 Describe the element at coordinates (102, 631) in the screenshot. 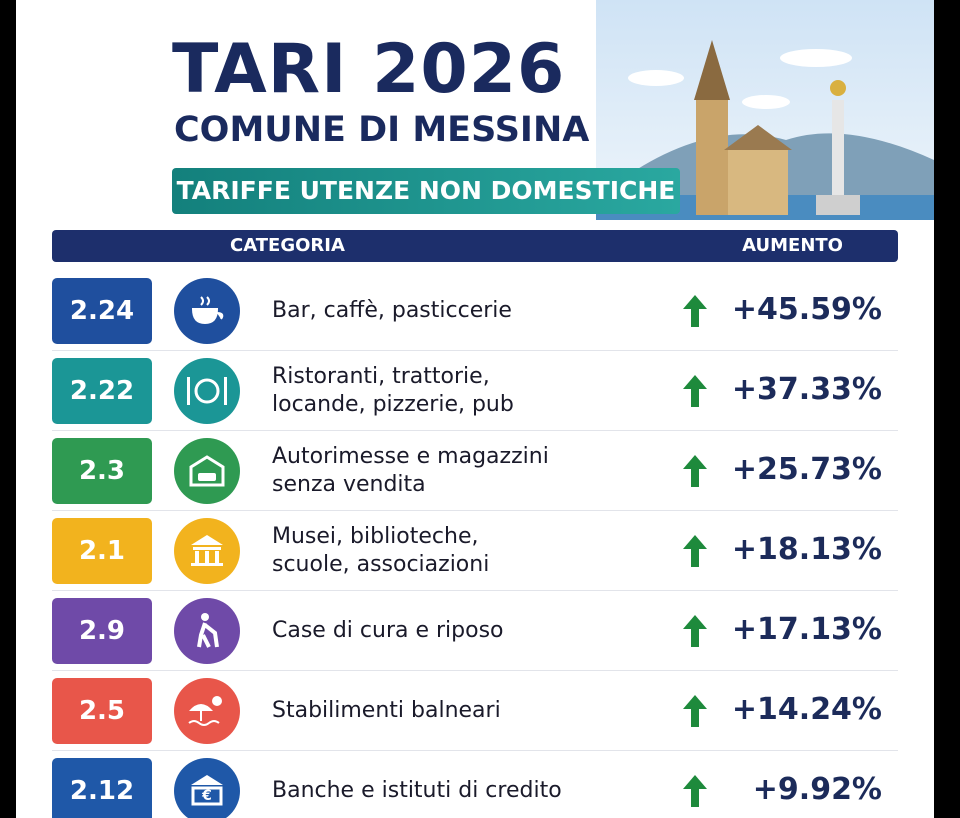

I see `category-code: 2.9` at that location.